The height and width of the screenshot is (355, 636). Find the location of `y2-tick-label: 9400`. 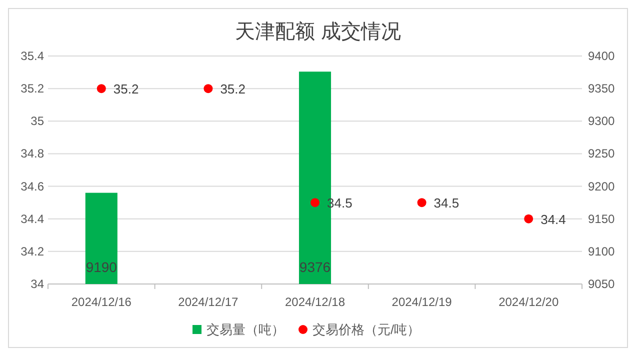

y2-tick-label: 9400 is located at coordinates (602, 56).